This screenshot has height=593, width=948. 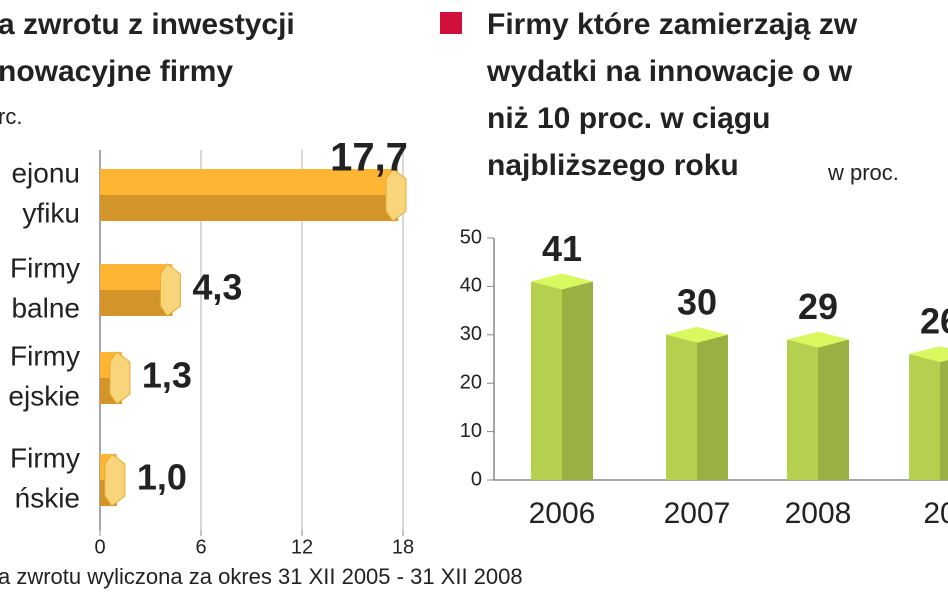 I want to click on value-label: 17,7, so click(x=369, y=158).